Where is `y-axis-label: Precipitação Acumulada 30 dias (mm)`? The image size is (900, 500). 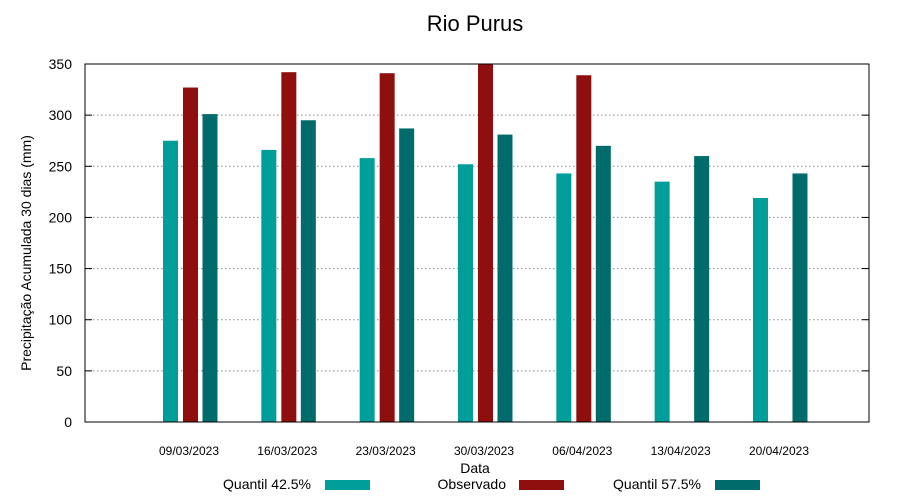
y-axis-label: Precipitação Acumulada 30 dias (mm) is located at coordinates (26, 253).